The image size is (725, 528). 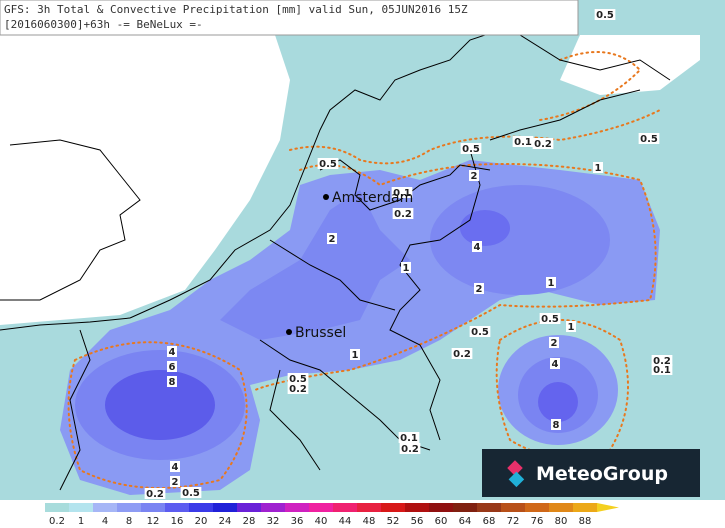 What do you see at coordinates (57, 521) in the screenshot?
I see `colorbar-label: 0.2` at bounding box center [57, 521].